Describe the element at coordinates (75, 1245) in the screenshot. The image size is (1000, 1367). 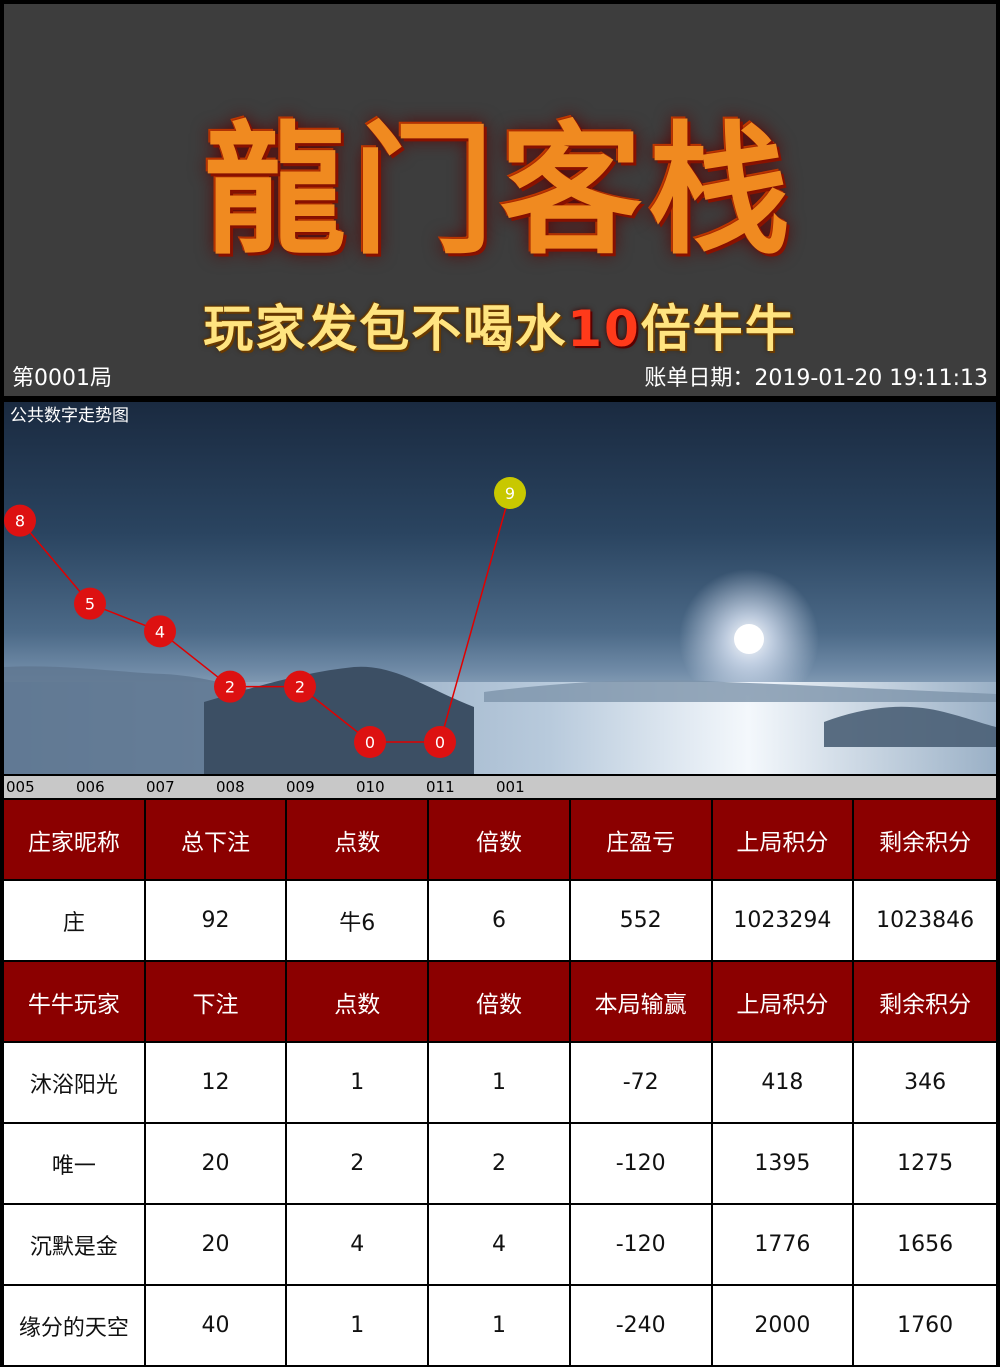
I see `table-cell: 沉默是金` at that location.